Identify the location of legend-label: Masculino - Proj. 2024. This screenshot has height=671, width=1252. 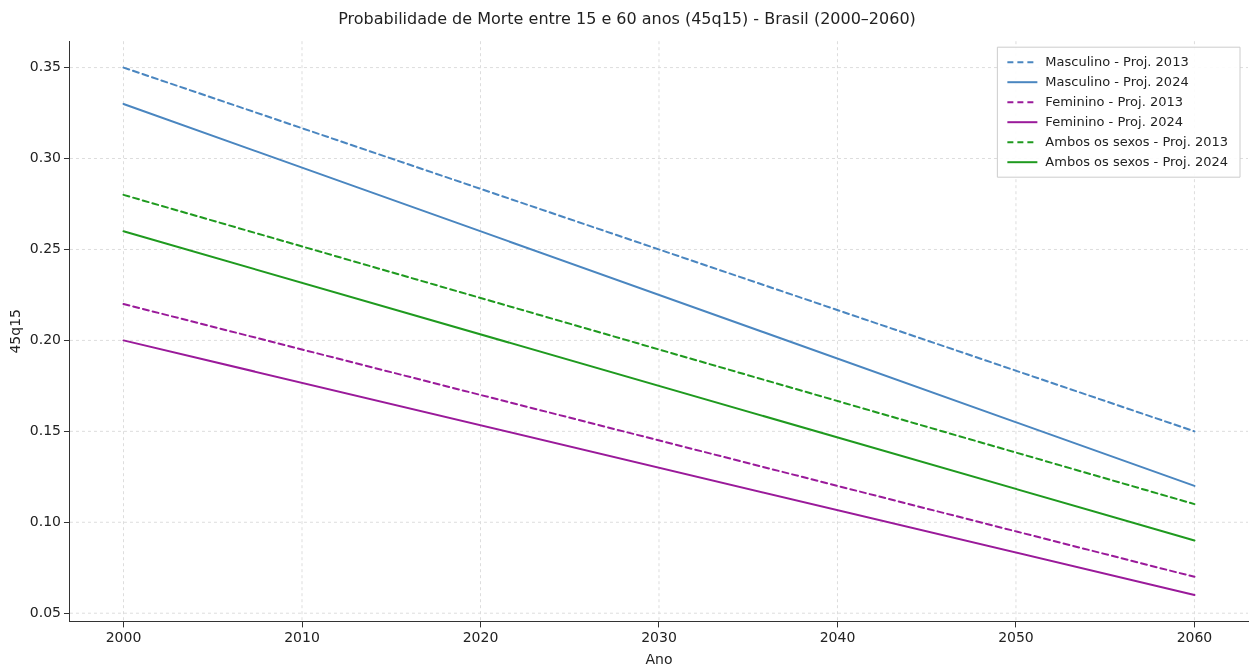
(1117, 81).